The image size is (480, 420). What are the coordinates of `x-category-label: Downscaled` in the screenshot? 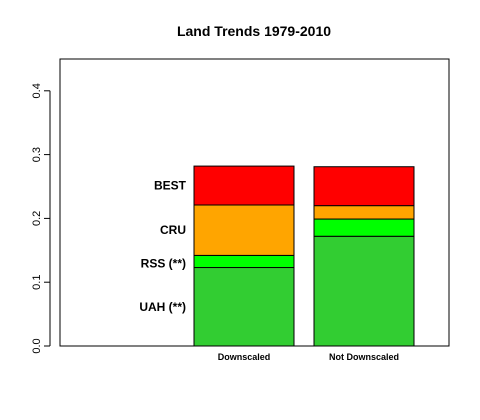 It's located at (244, 357).